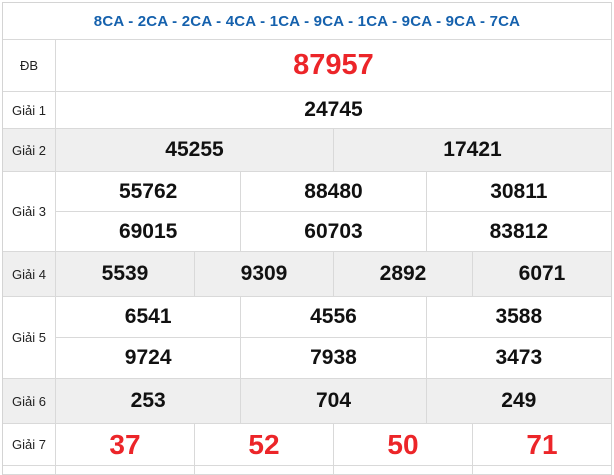 The image size is (614, 475). What do you see at coordinates (332, 401) in the screenshot?
I see `prize-number-cell: 704` at bounding box center [332, 401].